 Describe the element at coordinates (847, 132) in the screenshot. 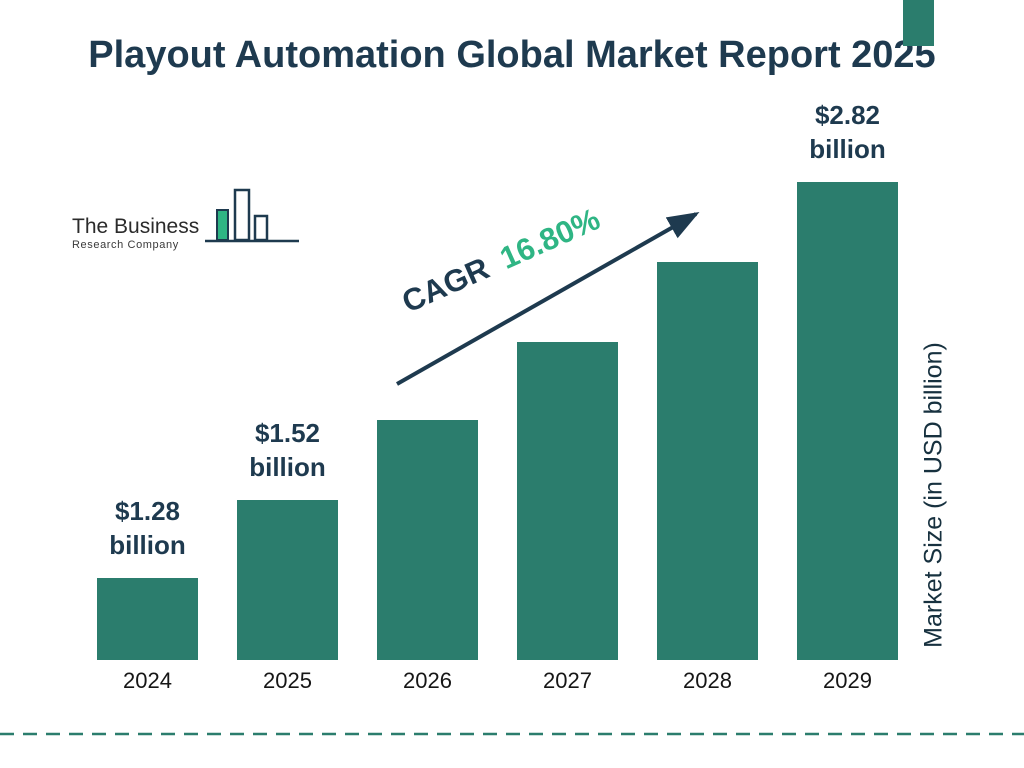

I see `value-label-2029: $2.82 billion` at that location.